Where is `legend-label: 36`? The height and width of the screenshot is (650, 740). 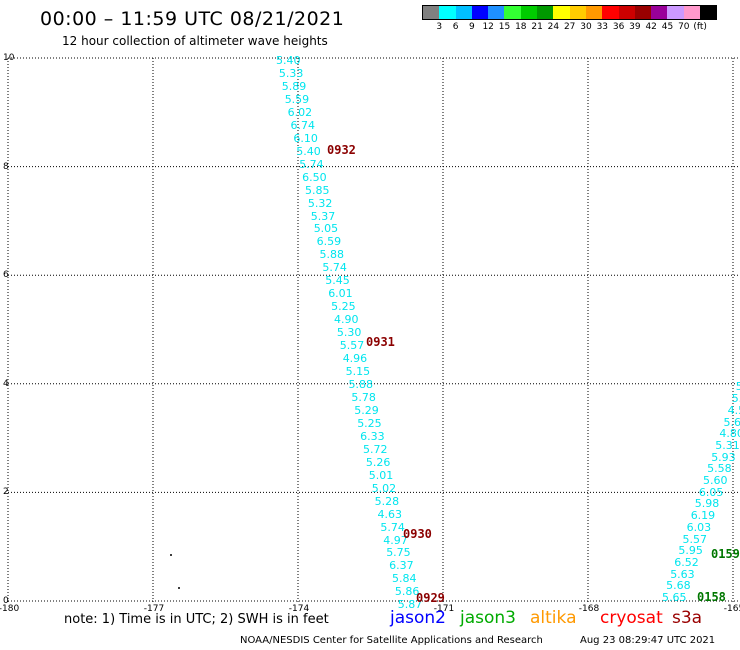 legend-label: 36 is located at coordinates (618, 27).